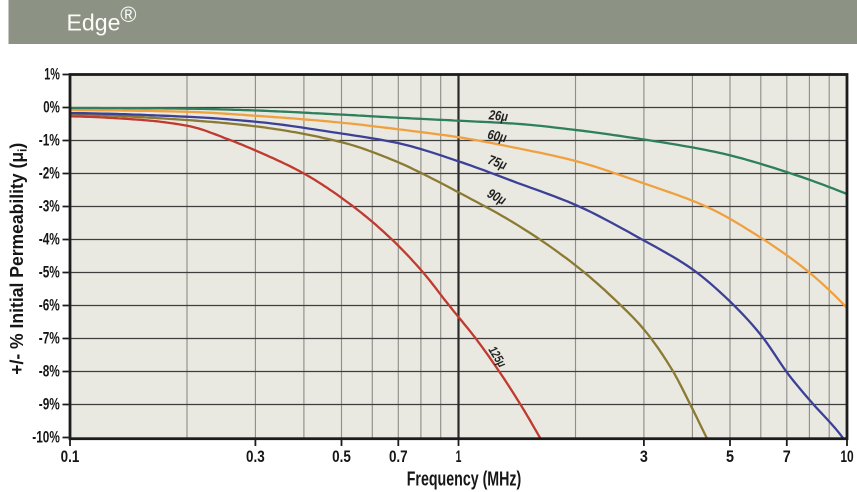 This screenshot has height=492, width=857. What do you see at coordinates (255, 456) in the screenshot?
I see `svg-text: 0.3` at bounding box center [255, 456].